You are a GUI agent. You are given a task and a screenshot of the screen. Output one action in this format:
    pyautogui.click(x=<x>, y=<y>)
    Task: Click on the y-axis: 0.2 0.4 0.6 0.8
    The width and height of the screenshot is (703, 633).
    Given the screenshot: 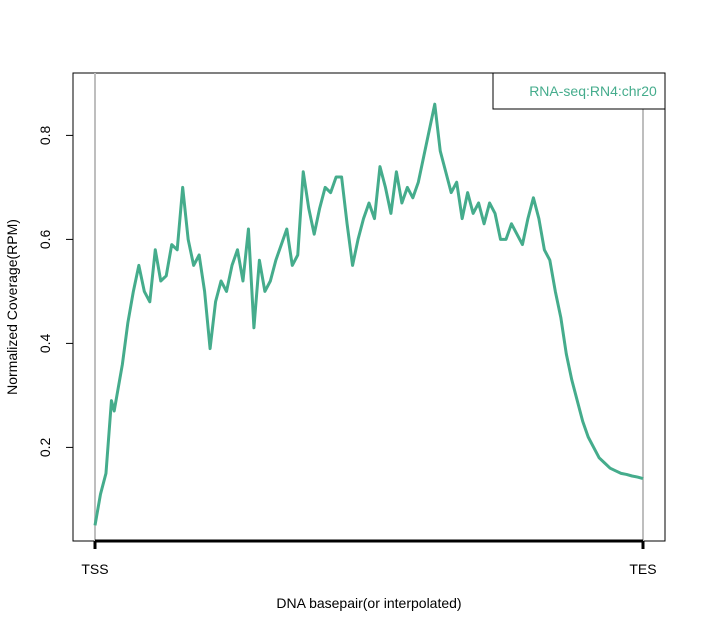 What is the action you would take?
    pyautogui.click(x=55, y=291)
    